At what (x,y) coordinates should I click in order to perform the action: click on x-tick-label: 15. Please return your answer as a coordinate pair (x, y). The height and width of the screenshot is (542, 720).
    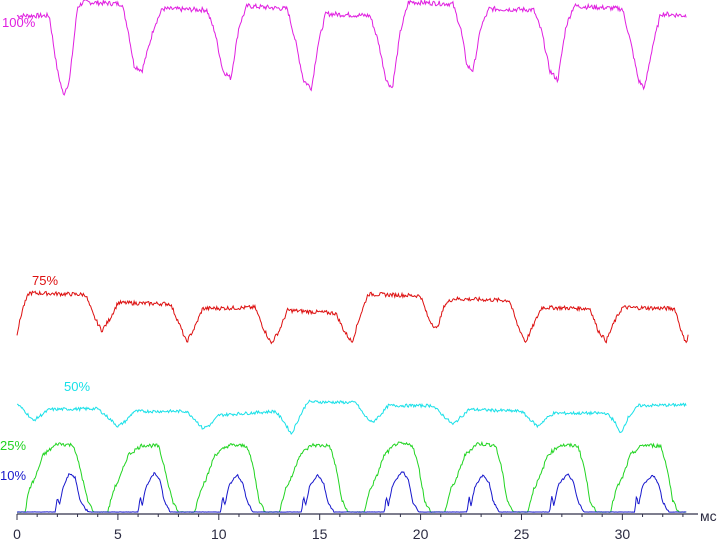
    Looking at the image, I should click on (320, 534).